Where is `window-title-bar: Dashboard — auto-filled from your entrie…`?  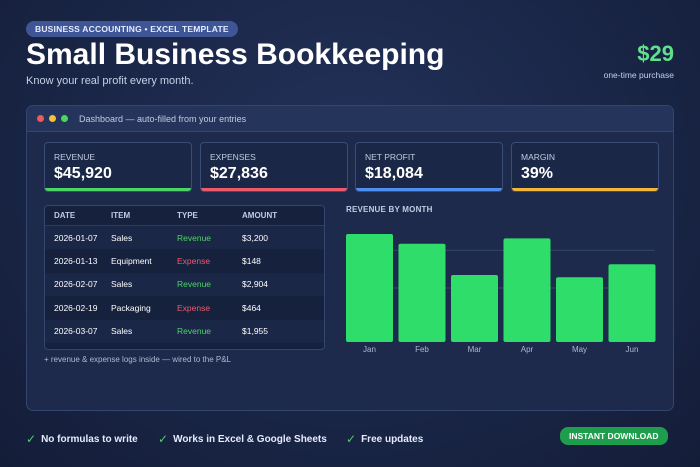 window-title-bar: Dashboard — auto-filled from your entrie… is located at coordinates (350, 119).